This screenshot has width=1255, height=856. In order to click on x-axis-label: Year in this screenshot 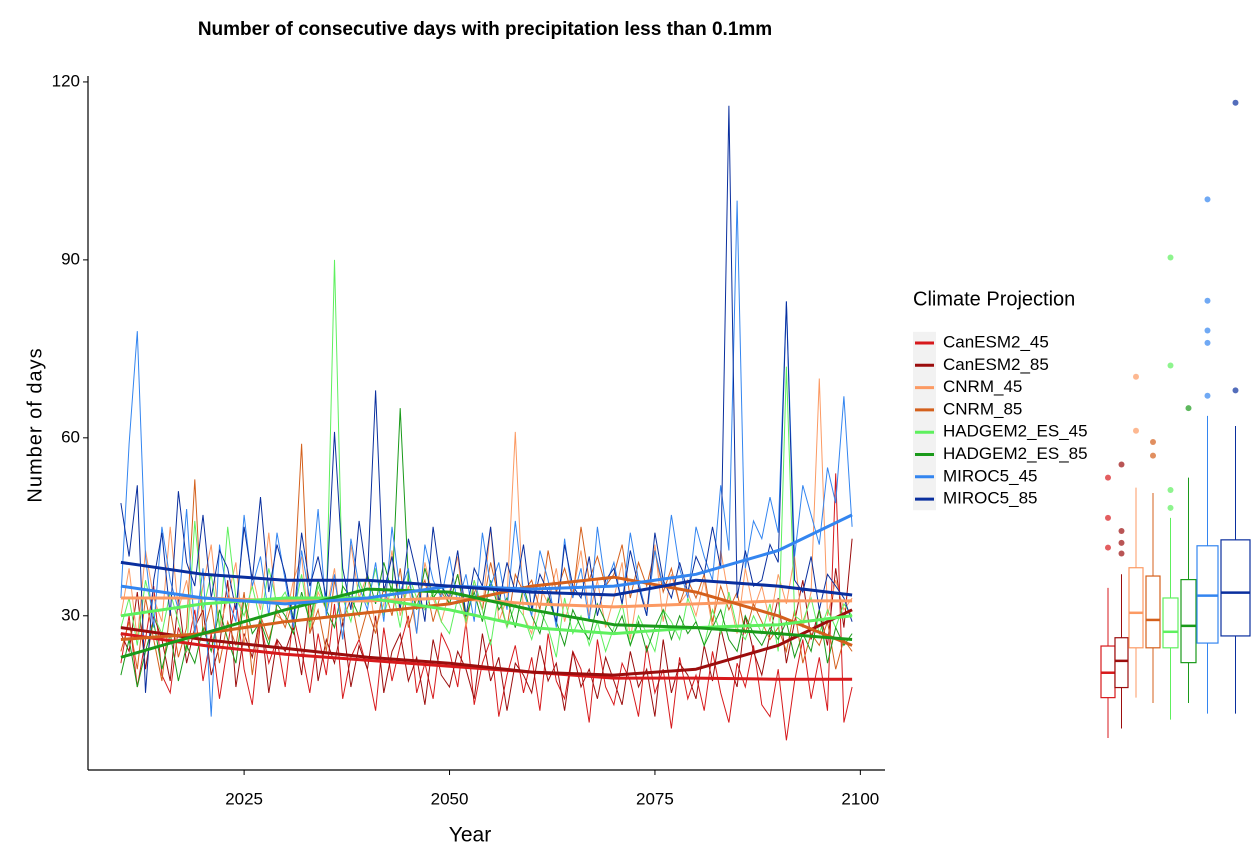, I will do `click(470, 835)`.